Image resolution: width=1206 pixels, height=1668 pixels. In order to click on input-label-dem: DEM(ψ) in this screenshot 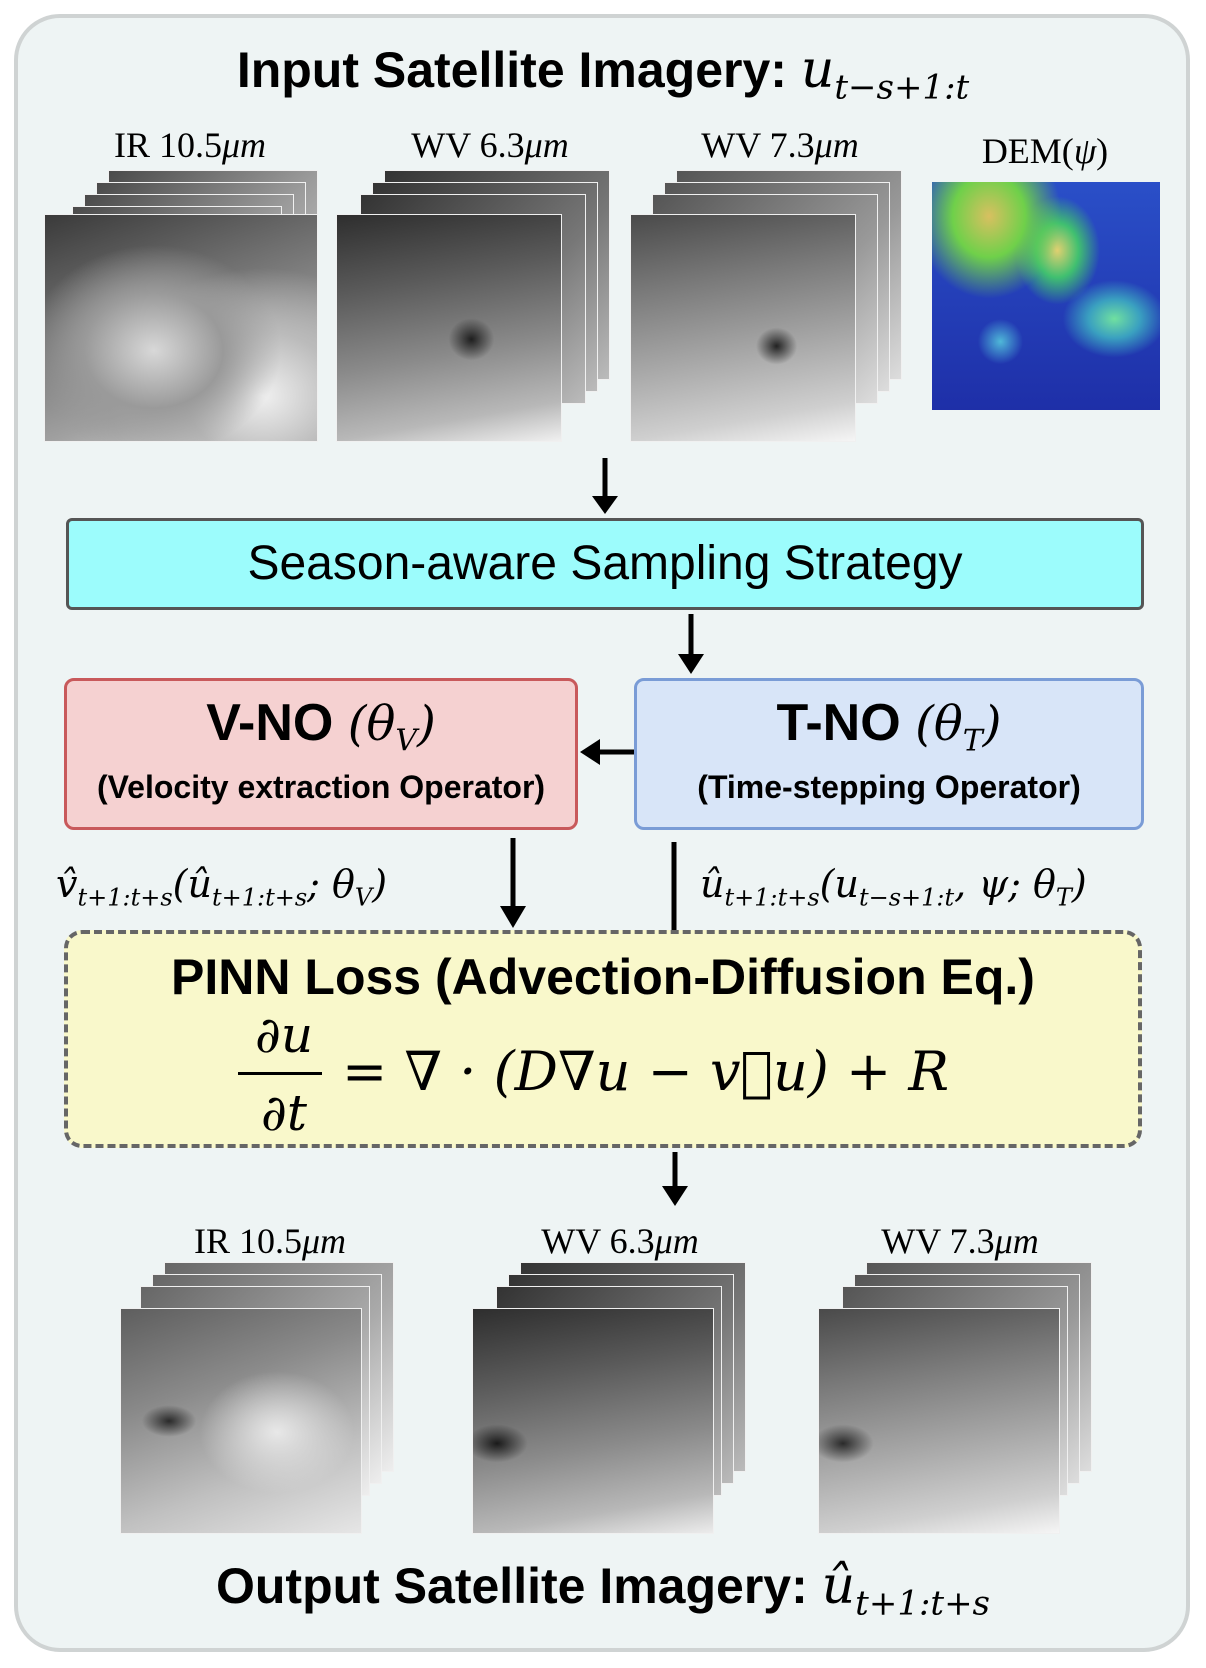, I will do `click(1045, 151)`.